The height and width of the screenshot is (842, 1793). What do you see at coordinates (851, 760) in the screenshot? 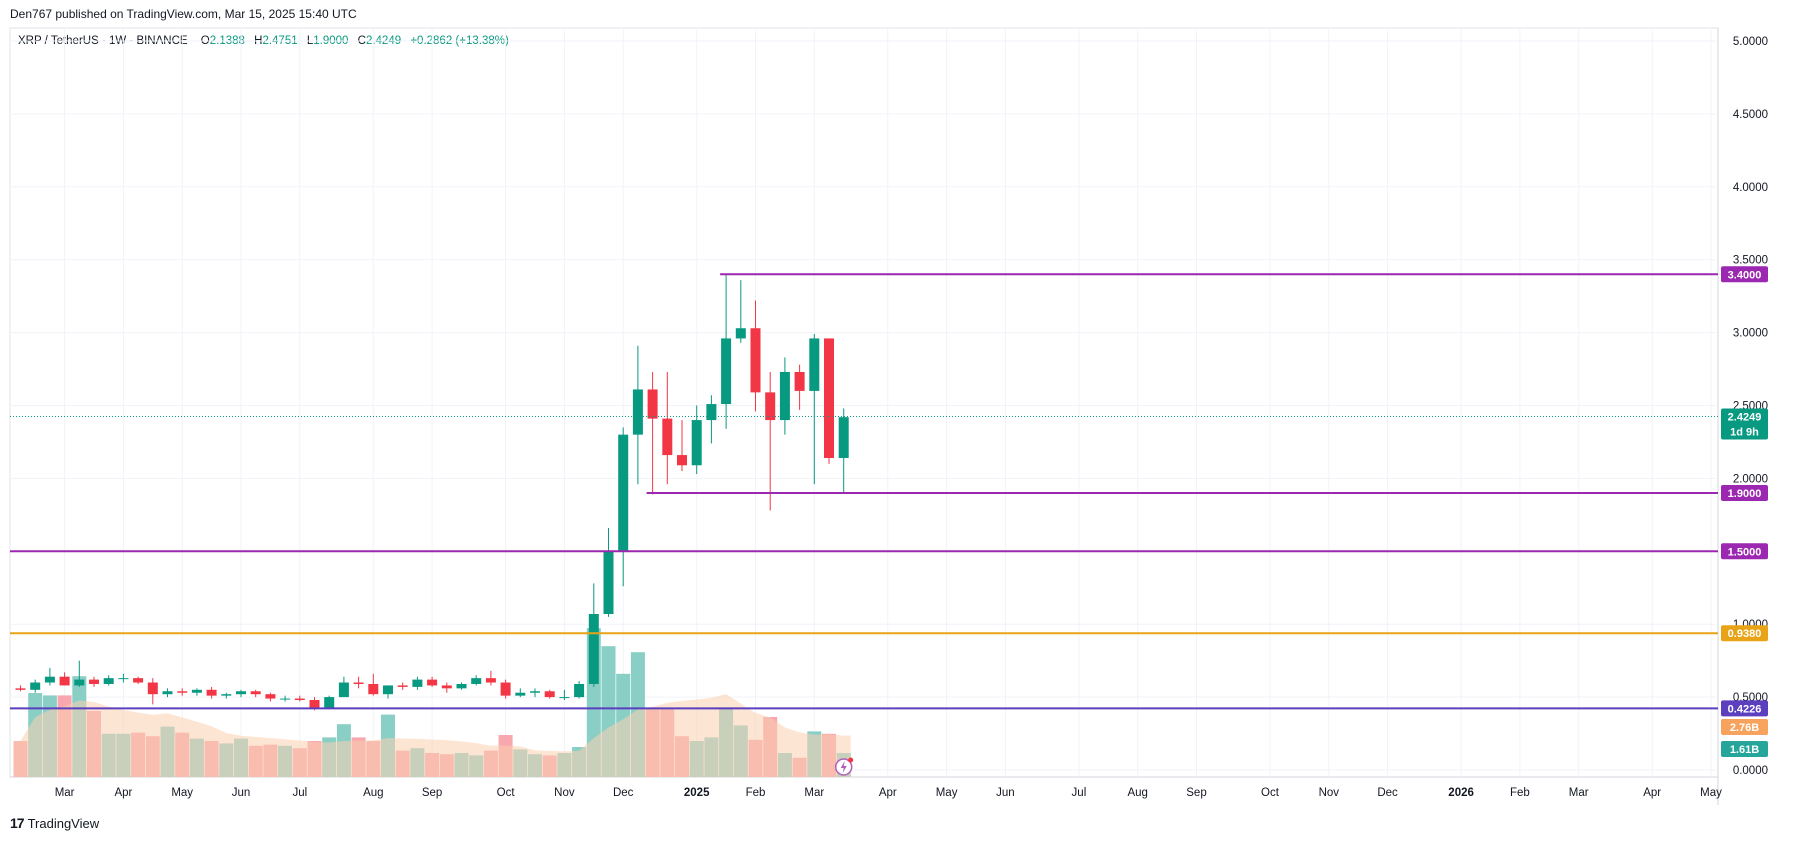
I see `notification-dot-icon` at bounding box center [851, 760].